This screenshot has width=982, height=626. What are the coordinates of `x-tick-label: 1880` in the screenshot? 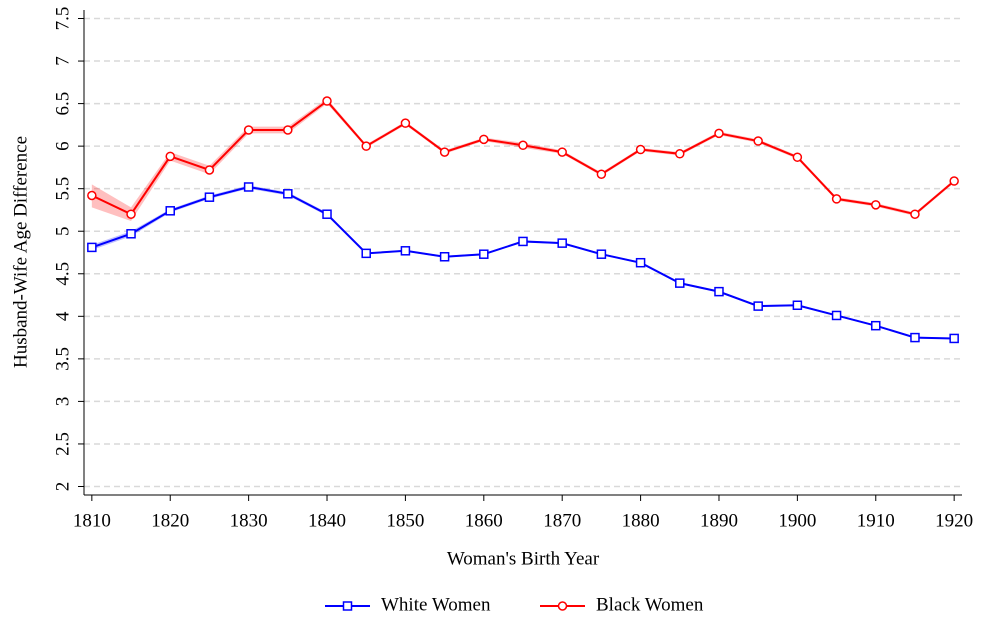 It's located at (641, 520).